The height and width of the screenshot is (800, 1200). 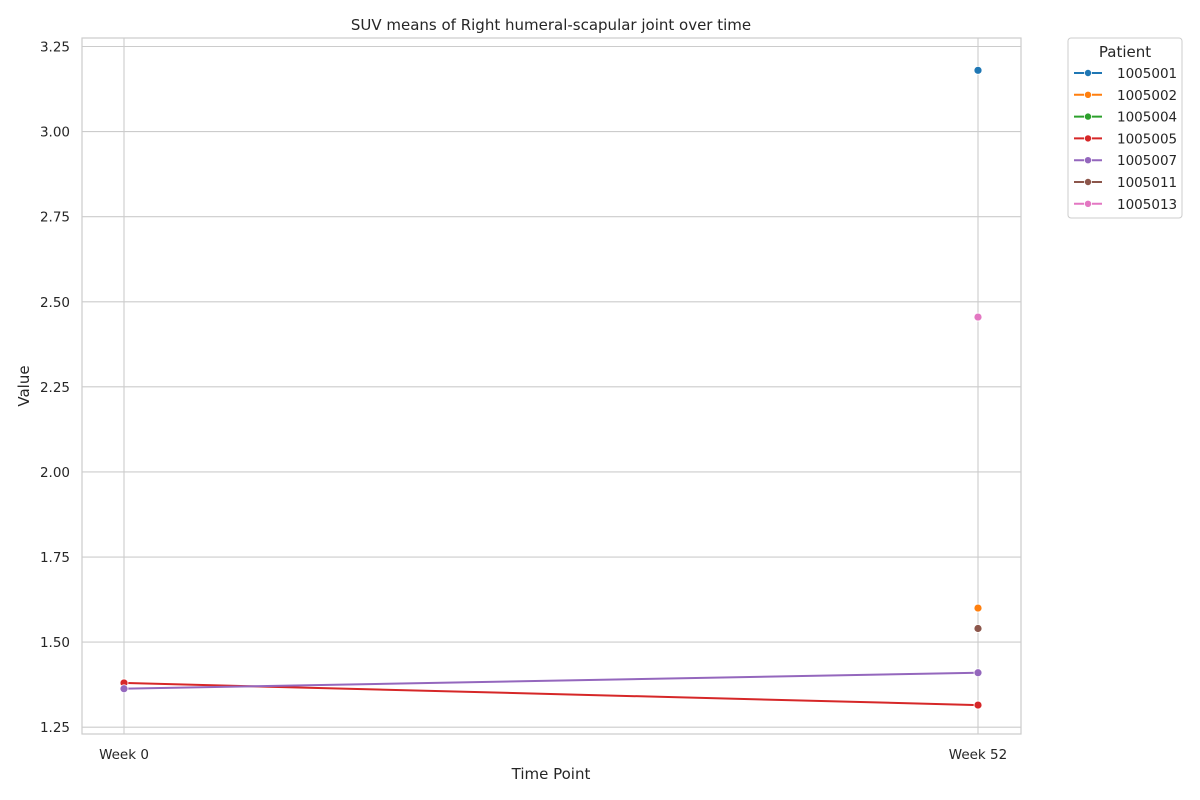 I want to click on y-tick-label: 1.25, so click(x=55, y=728).